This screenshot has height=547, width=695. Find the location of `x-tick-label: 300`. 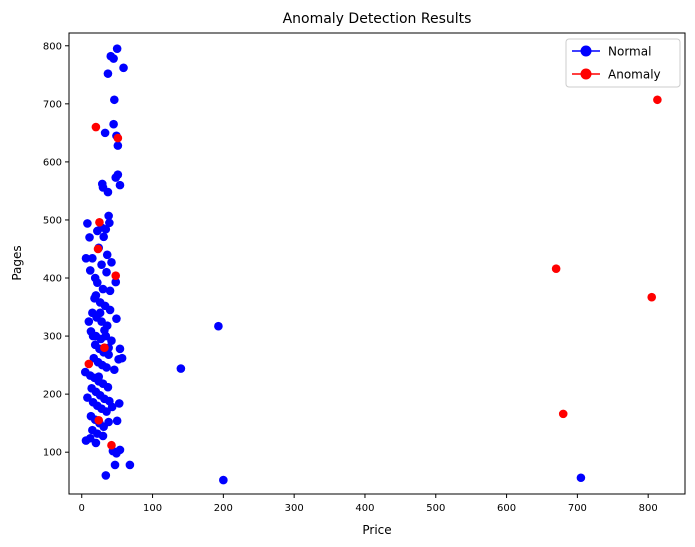

x-tick-label: 300 is located at coordinates (294, 508).